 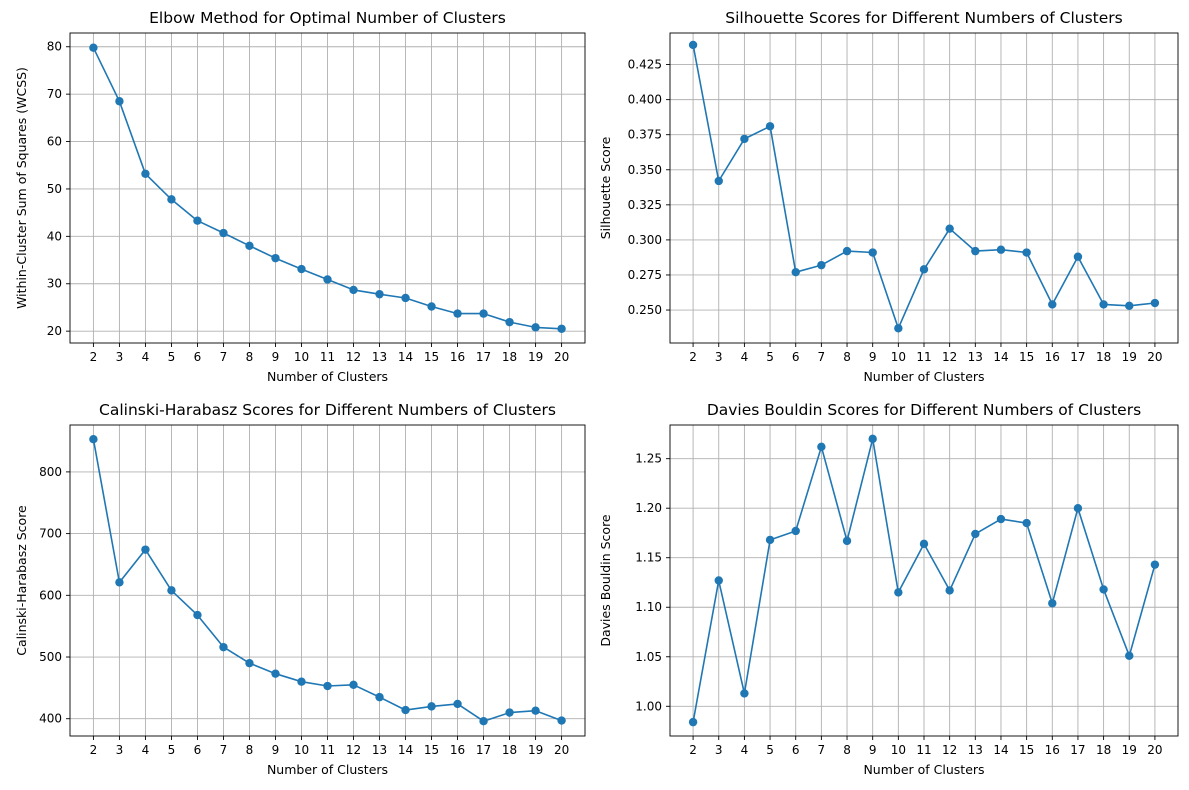 What do you see at coordinates (648, 706) in the screenshot?
I see `y-tick-label: 1.00` at bounding box center [648, 706].